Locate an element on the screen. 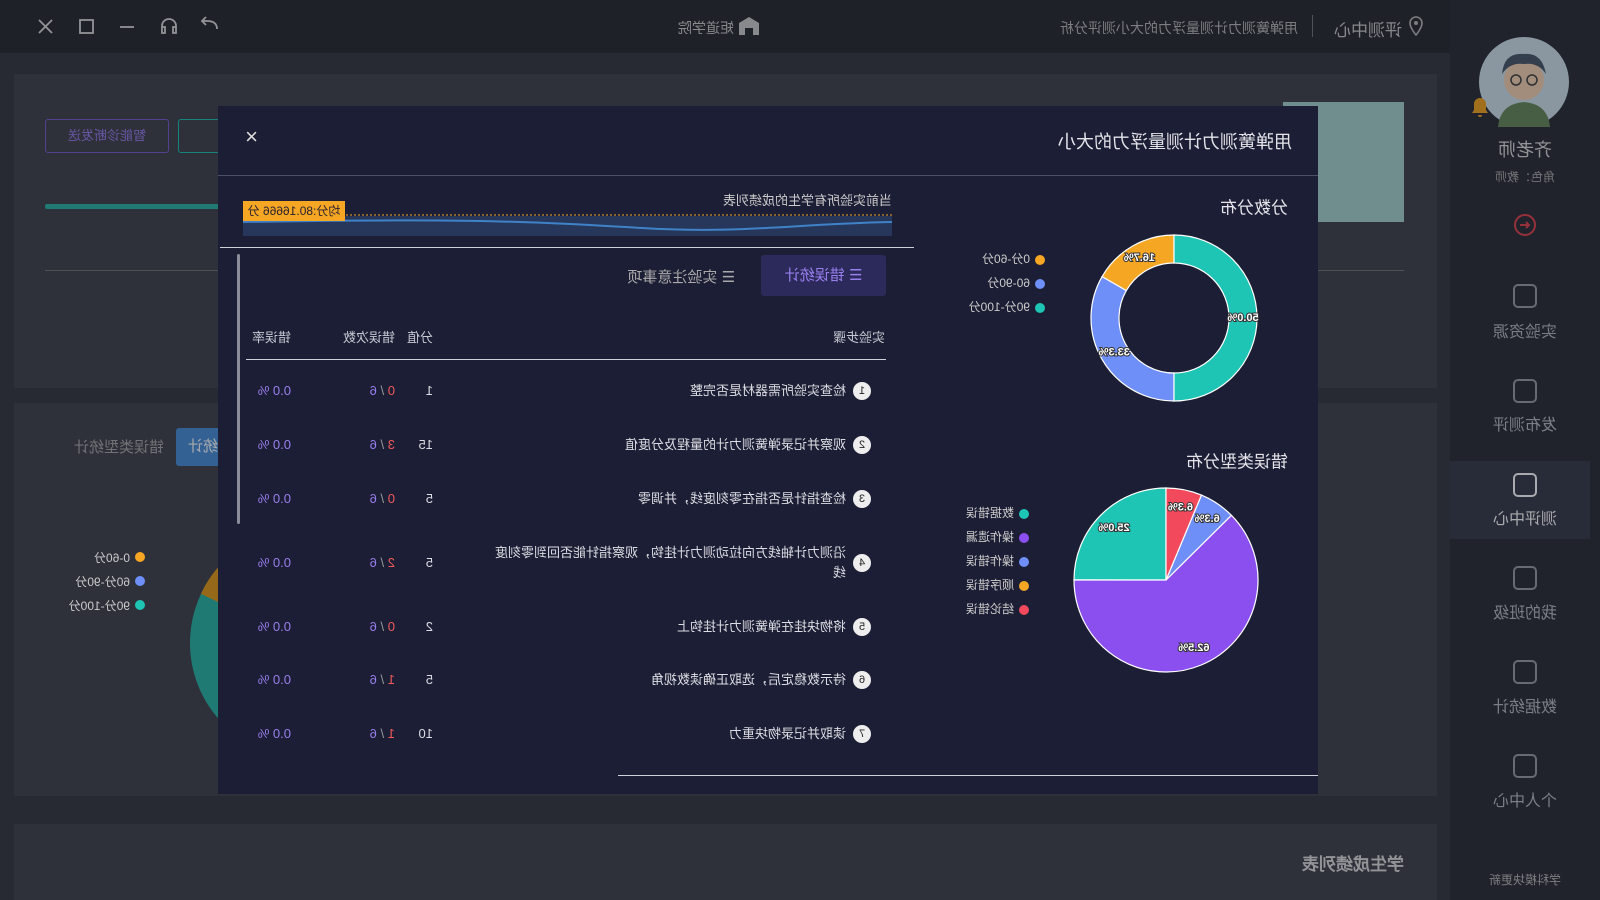 This screenshot has height=900, width=1600. step-text: 观察并记录弹簧测力计的量程及分度值 is located at coordinates (735, 444).